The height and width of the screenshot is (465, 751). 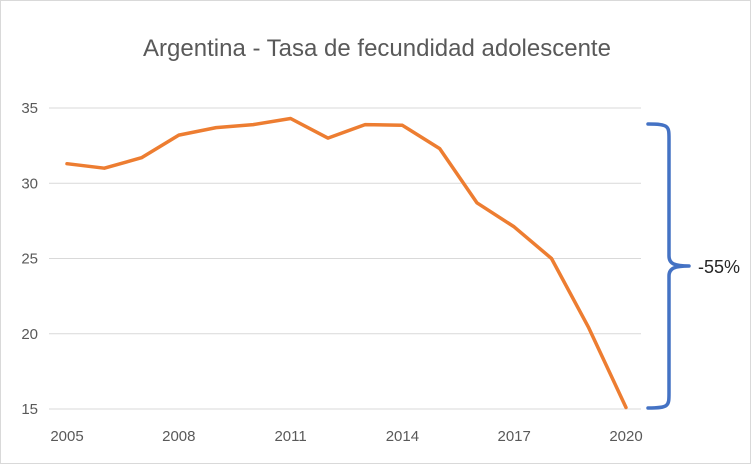 I want to click on change-label: -55%, so click(x=719, y=267).